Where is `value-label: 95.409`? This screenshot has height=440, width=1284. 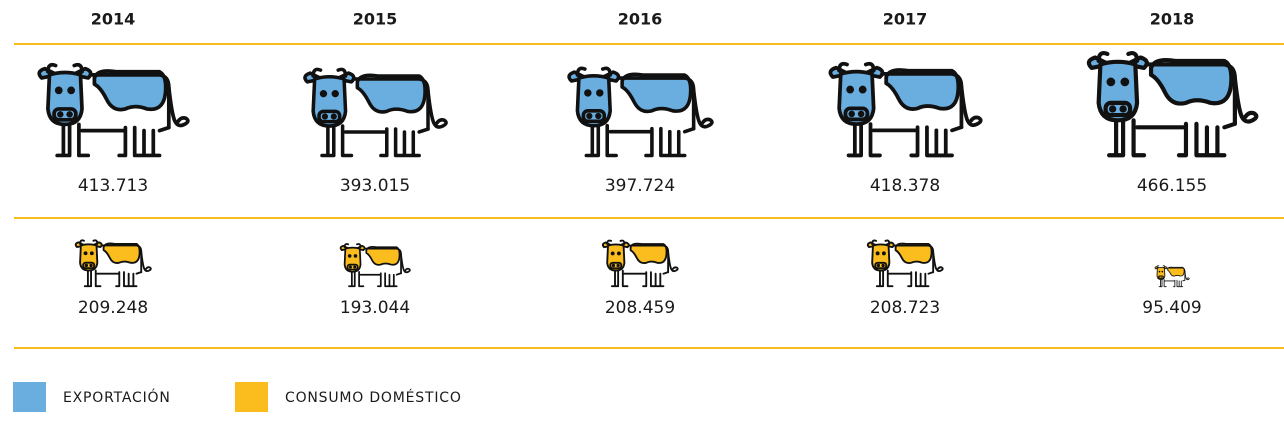 value-label: 95.409 is located at coordinates (1171, 308).